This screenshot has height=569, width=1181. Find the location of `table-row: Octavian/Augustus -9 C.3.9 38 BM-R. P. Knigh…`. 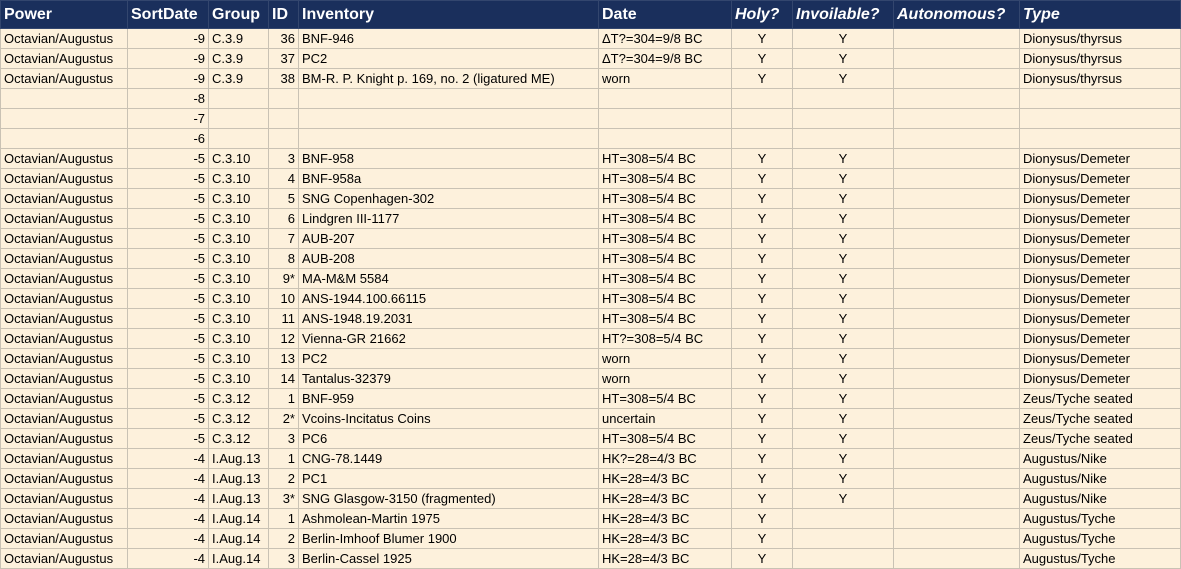

table-row: Octavian/Augustus -9 C.3.9 38 BM-R. P. Knigh… is located at coordinates (590, 78).